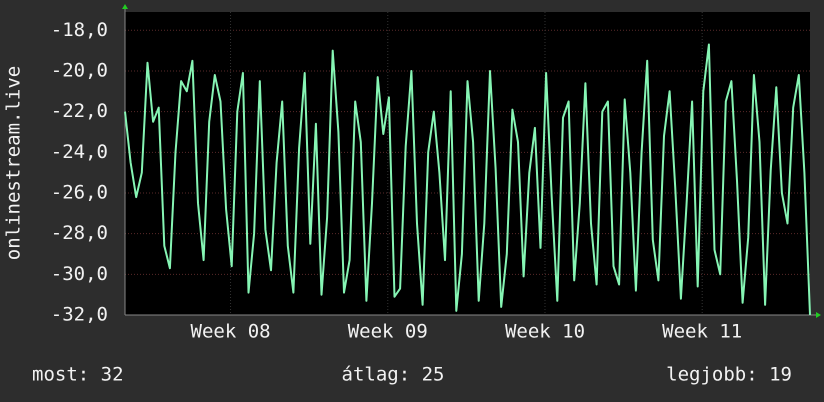 This screenshot has width=824, height=402. Describe the element at coordinates (79, 152) in the screenshot. I see `y-tick-label: -24,0` at that location.